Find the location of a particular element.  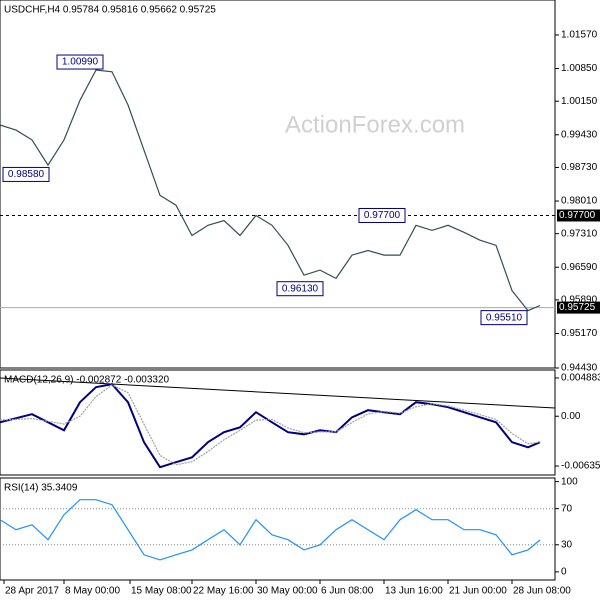

y-tick-label: 30 is located at coordinates (567, 544).